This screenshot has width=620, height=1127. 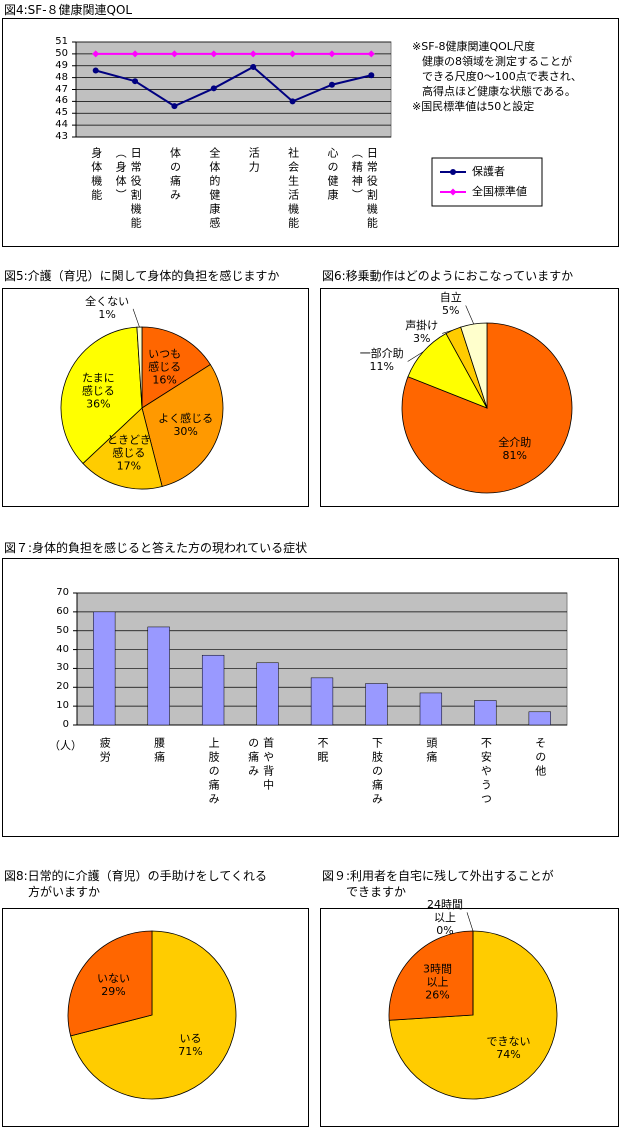 I want to click on slice-value: 71%, so click(x=190, y=1051).